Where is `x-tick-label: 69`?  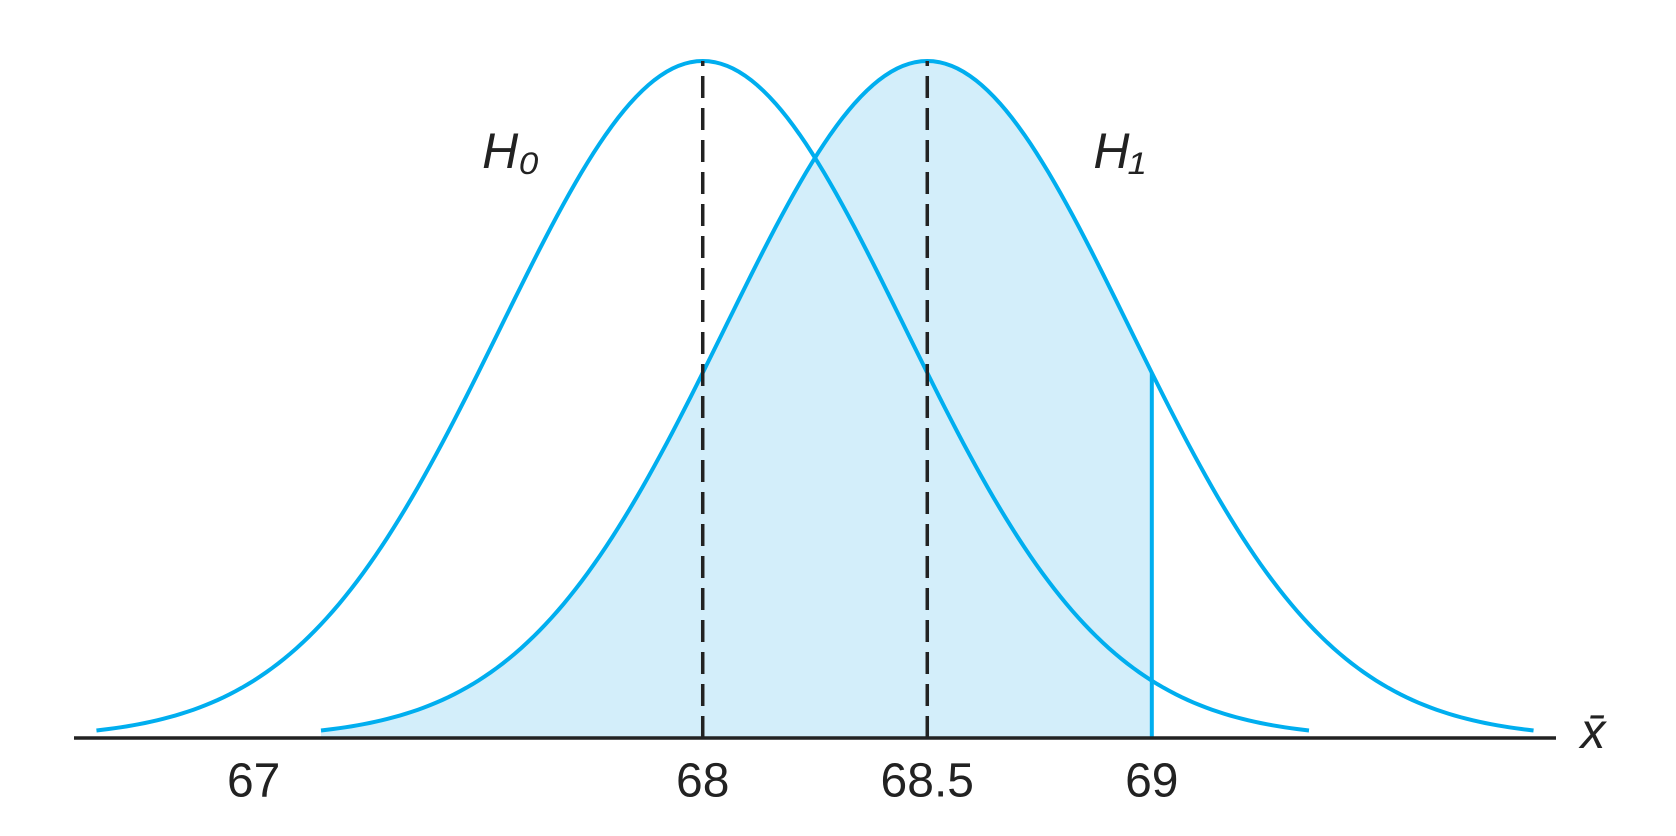 x-tick-label: 69 is located at coordinates (1151, 781).